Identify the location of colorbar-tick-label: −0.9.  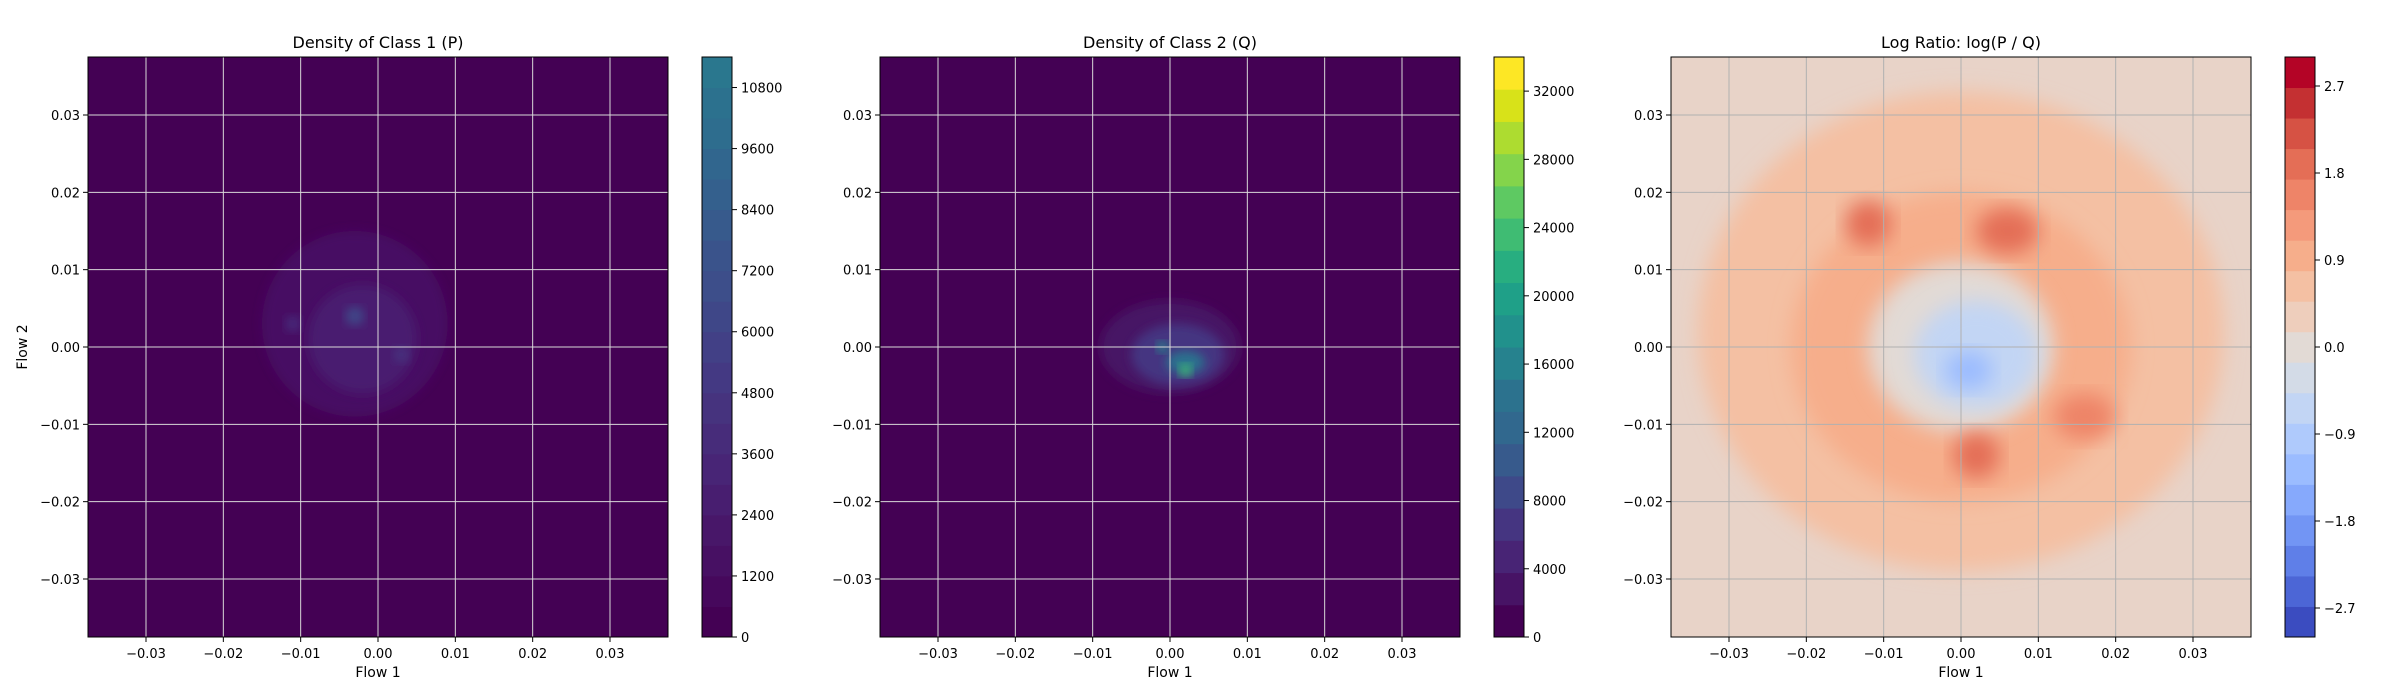
(2340, 435).